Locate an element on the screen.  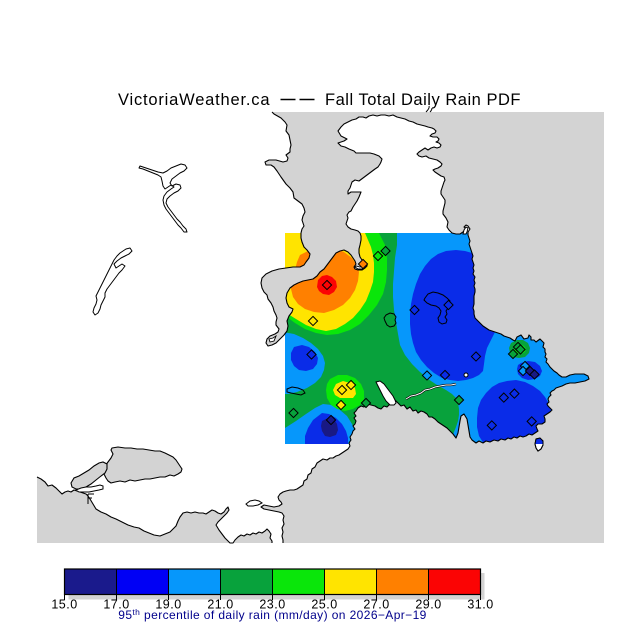
svg-text: 19.0 is located at coordinates (168, 605).